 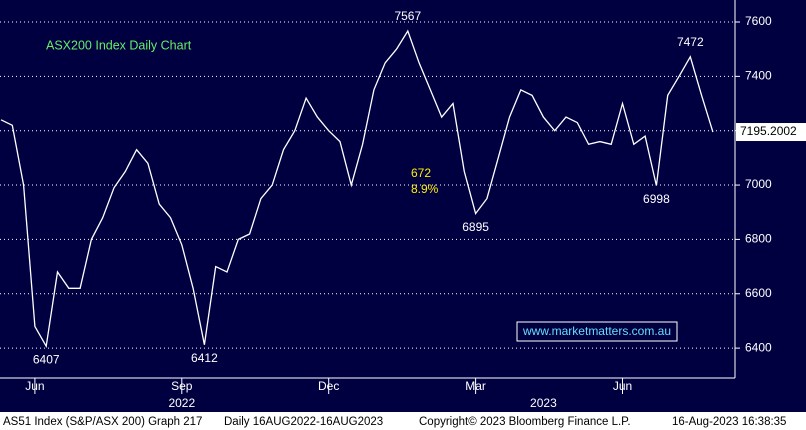 I want to click on footer-text: Daily 16AUG2022-16AUG2023, so click(x=303, y=422).